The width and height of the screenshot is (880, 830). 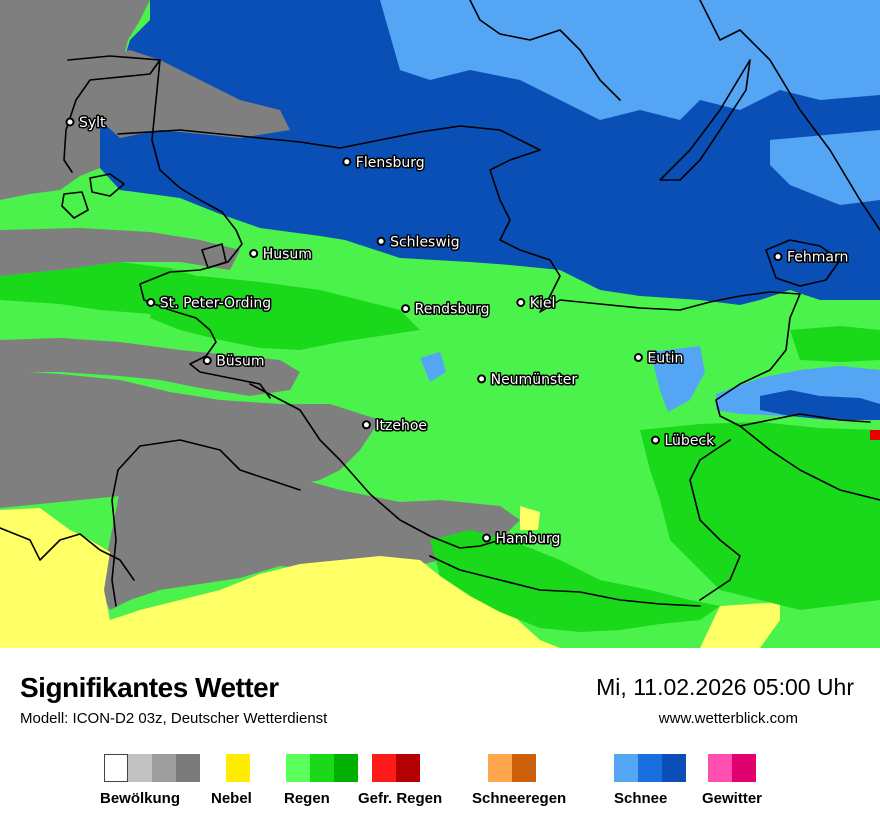 What do you see at coordinates (641, 798) in the screenshot?
I see `legend-label-schnee: Schnee` at bounding box center [641, 798].